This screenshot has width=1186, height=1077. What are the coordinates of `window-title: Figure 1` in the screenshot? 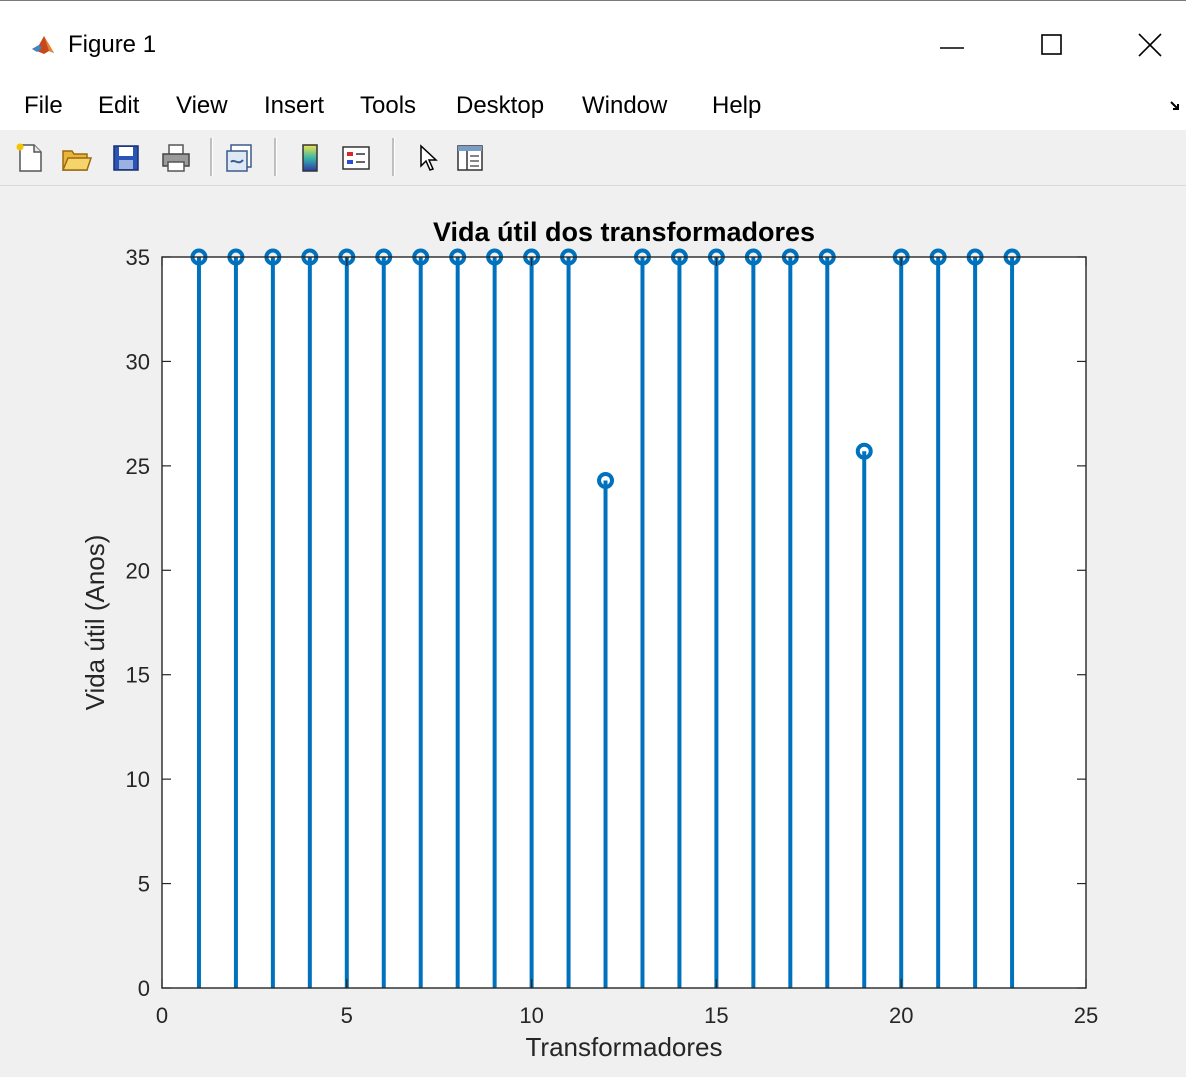 It's located at (112, 44).